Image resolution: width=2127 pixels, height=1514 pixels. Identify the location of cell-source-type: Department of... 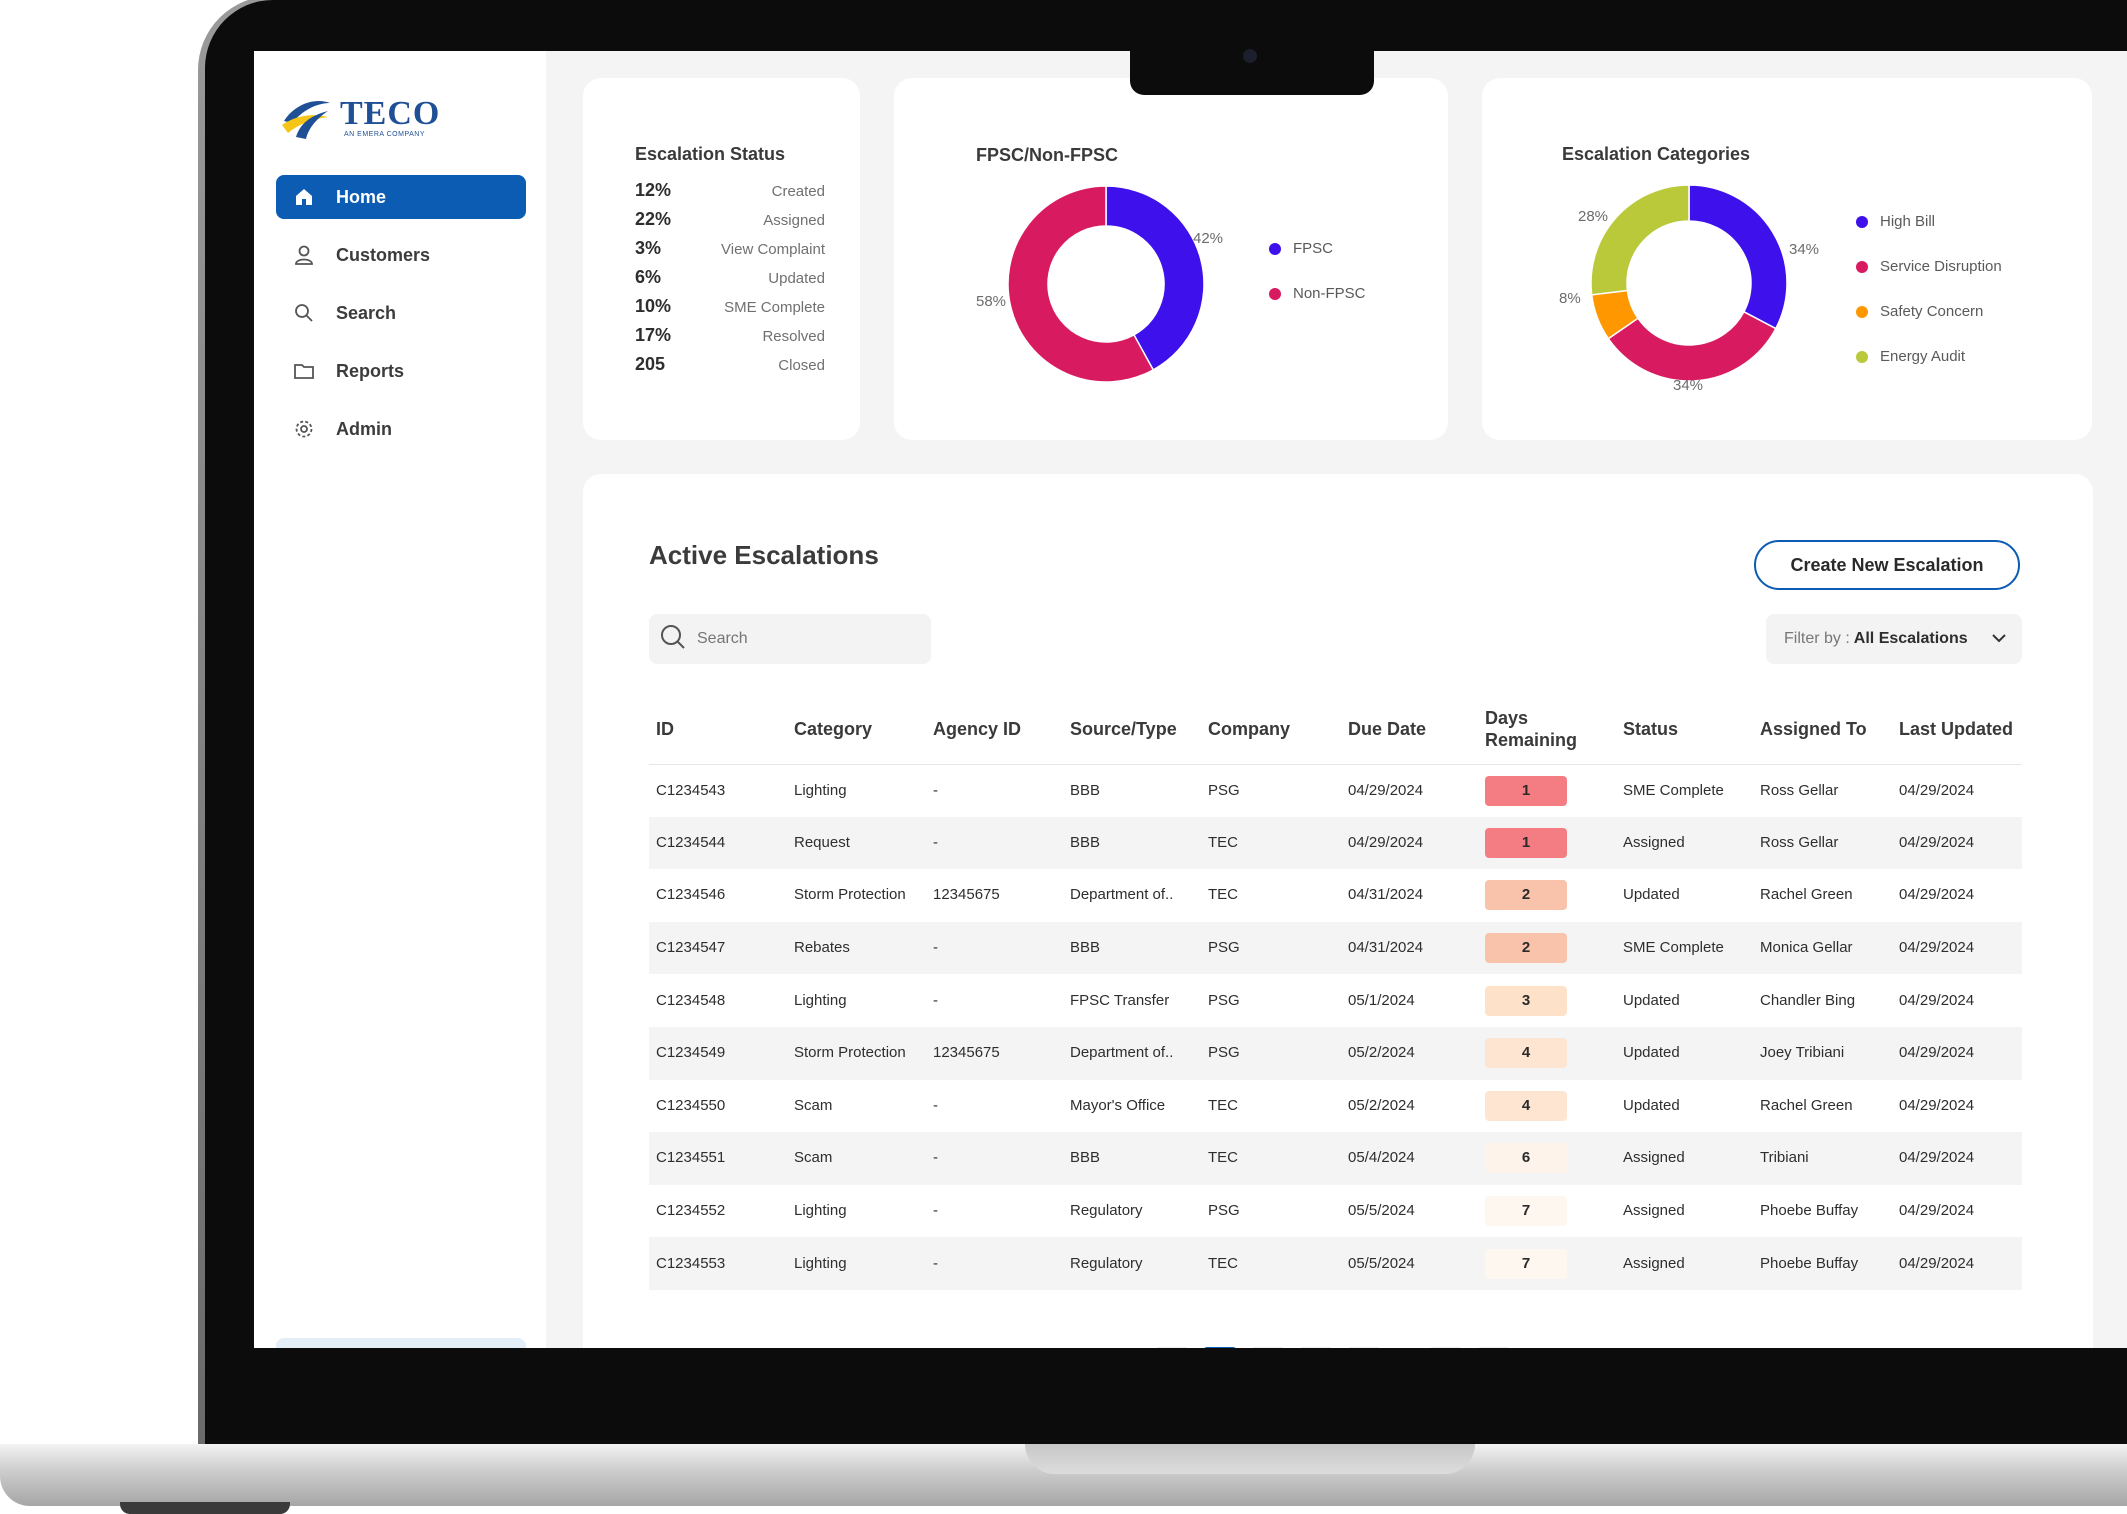
(1122, 895).